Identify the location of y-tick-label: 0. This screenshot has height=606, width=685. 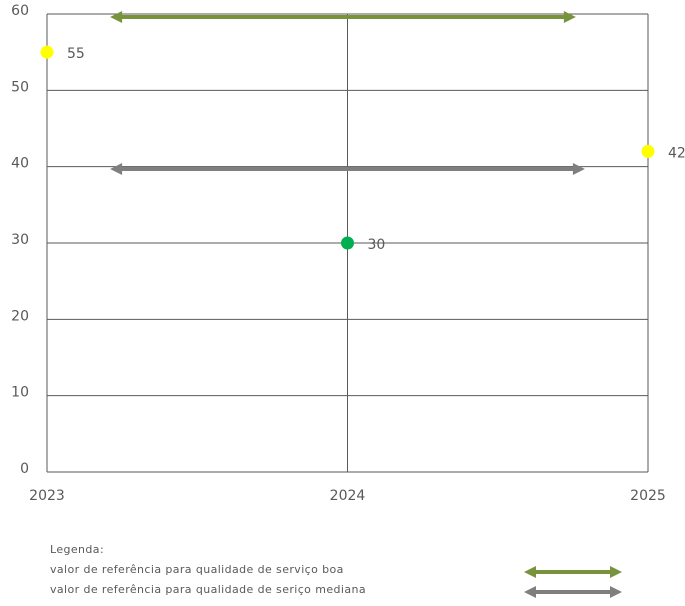
(24, 469).